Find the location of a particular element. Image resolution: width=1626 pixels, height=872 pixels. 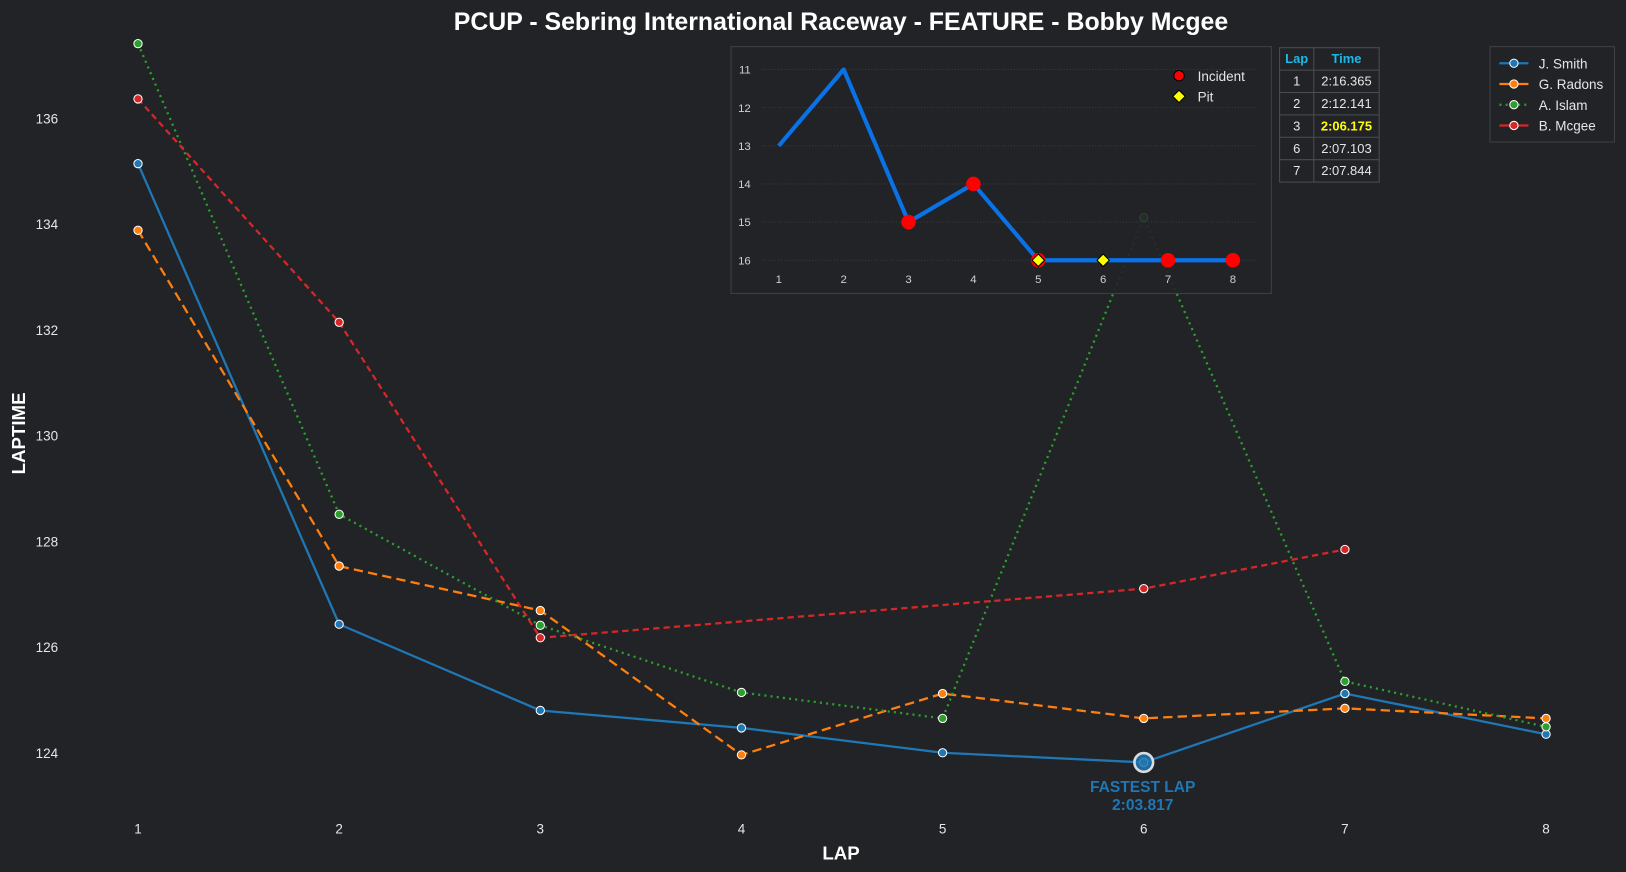

inset-x-tick-label: 8 is located at coordinates (1233, 280).